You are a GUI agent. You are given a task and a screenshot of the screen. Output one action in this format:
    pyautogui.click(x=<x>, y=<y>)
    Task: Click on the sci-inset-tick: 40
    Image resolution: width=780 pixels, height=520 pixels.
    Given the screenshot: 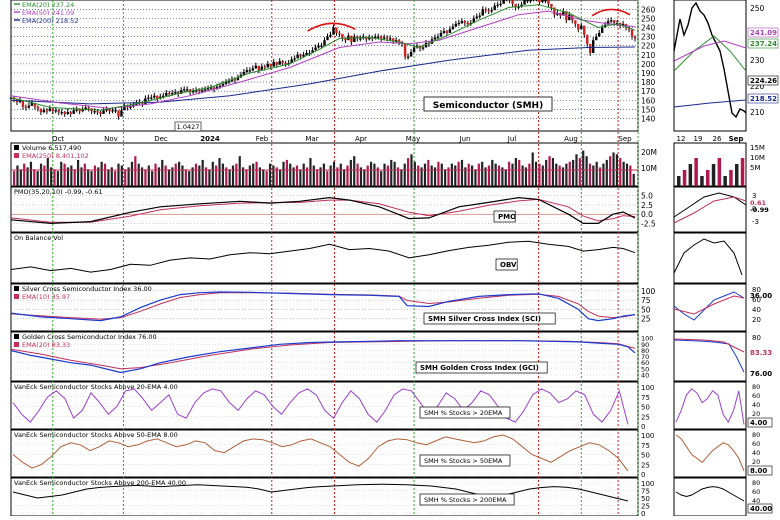 What is the action you would take?
    pyautogui.click(x=756, y=310)
    